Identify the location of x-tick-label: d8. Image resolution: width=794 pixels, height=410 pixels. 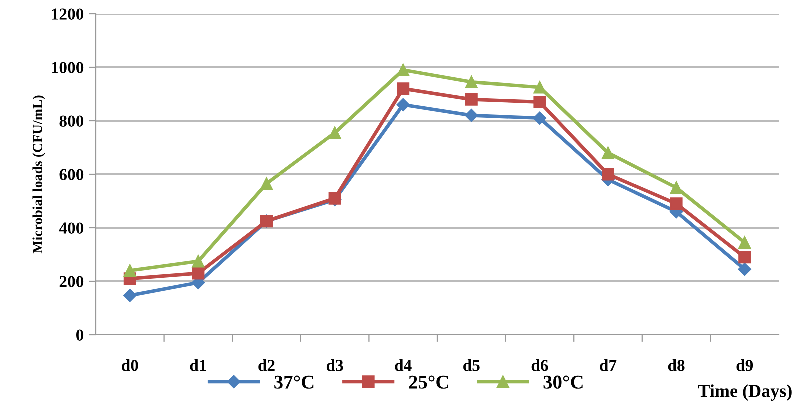
(676, 366).